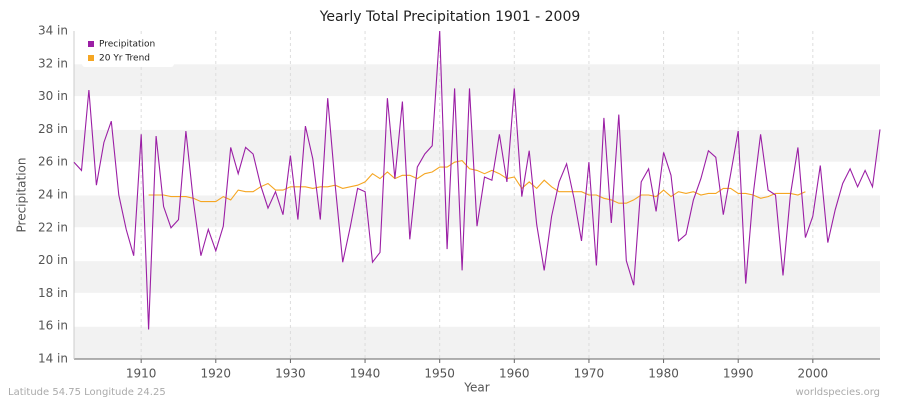 The width and height of the screenshot is (900, 400). I want to click on x-tick-label: 1960, so click(514, 374).